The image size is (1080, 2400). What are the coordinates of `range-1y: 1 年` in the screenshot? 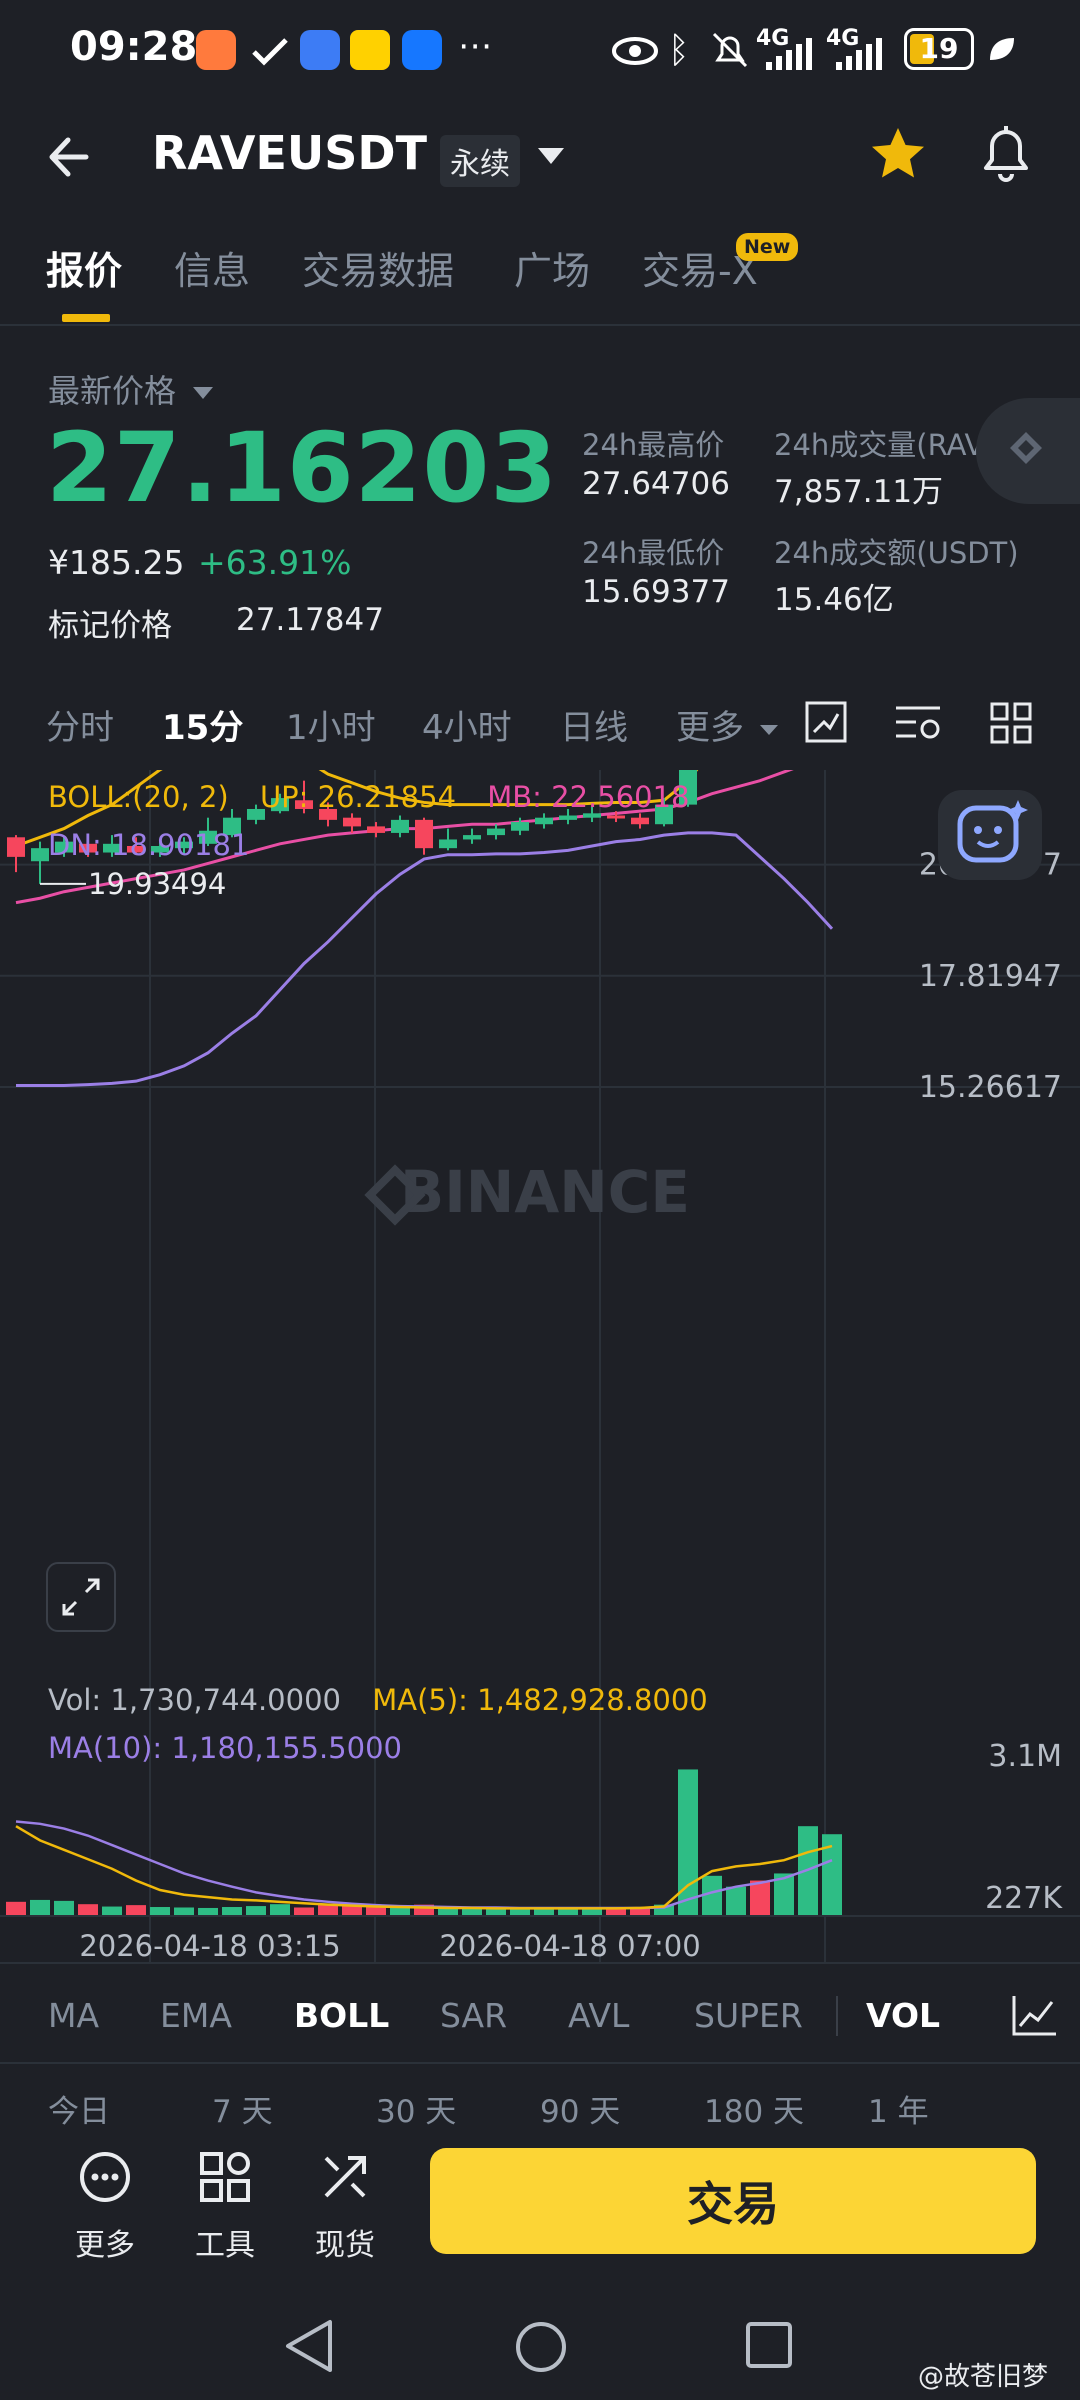 It's located at (898, 2112).